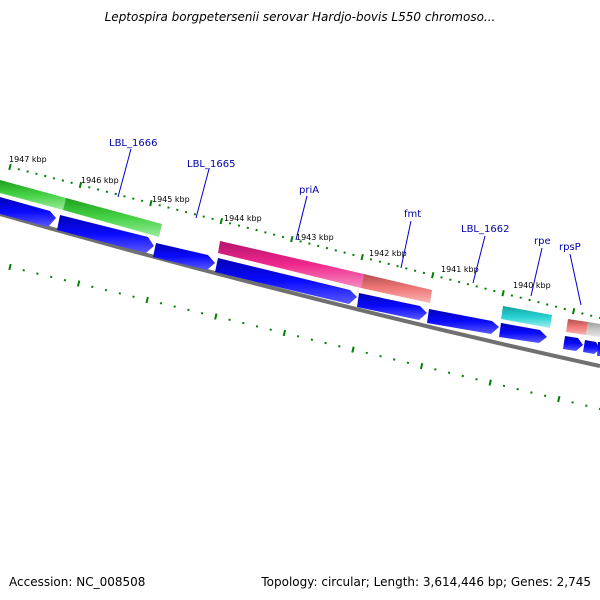  I want to click on gene-label-lbl-1662: LBL_1662, so click(485, 229).